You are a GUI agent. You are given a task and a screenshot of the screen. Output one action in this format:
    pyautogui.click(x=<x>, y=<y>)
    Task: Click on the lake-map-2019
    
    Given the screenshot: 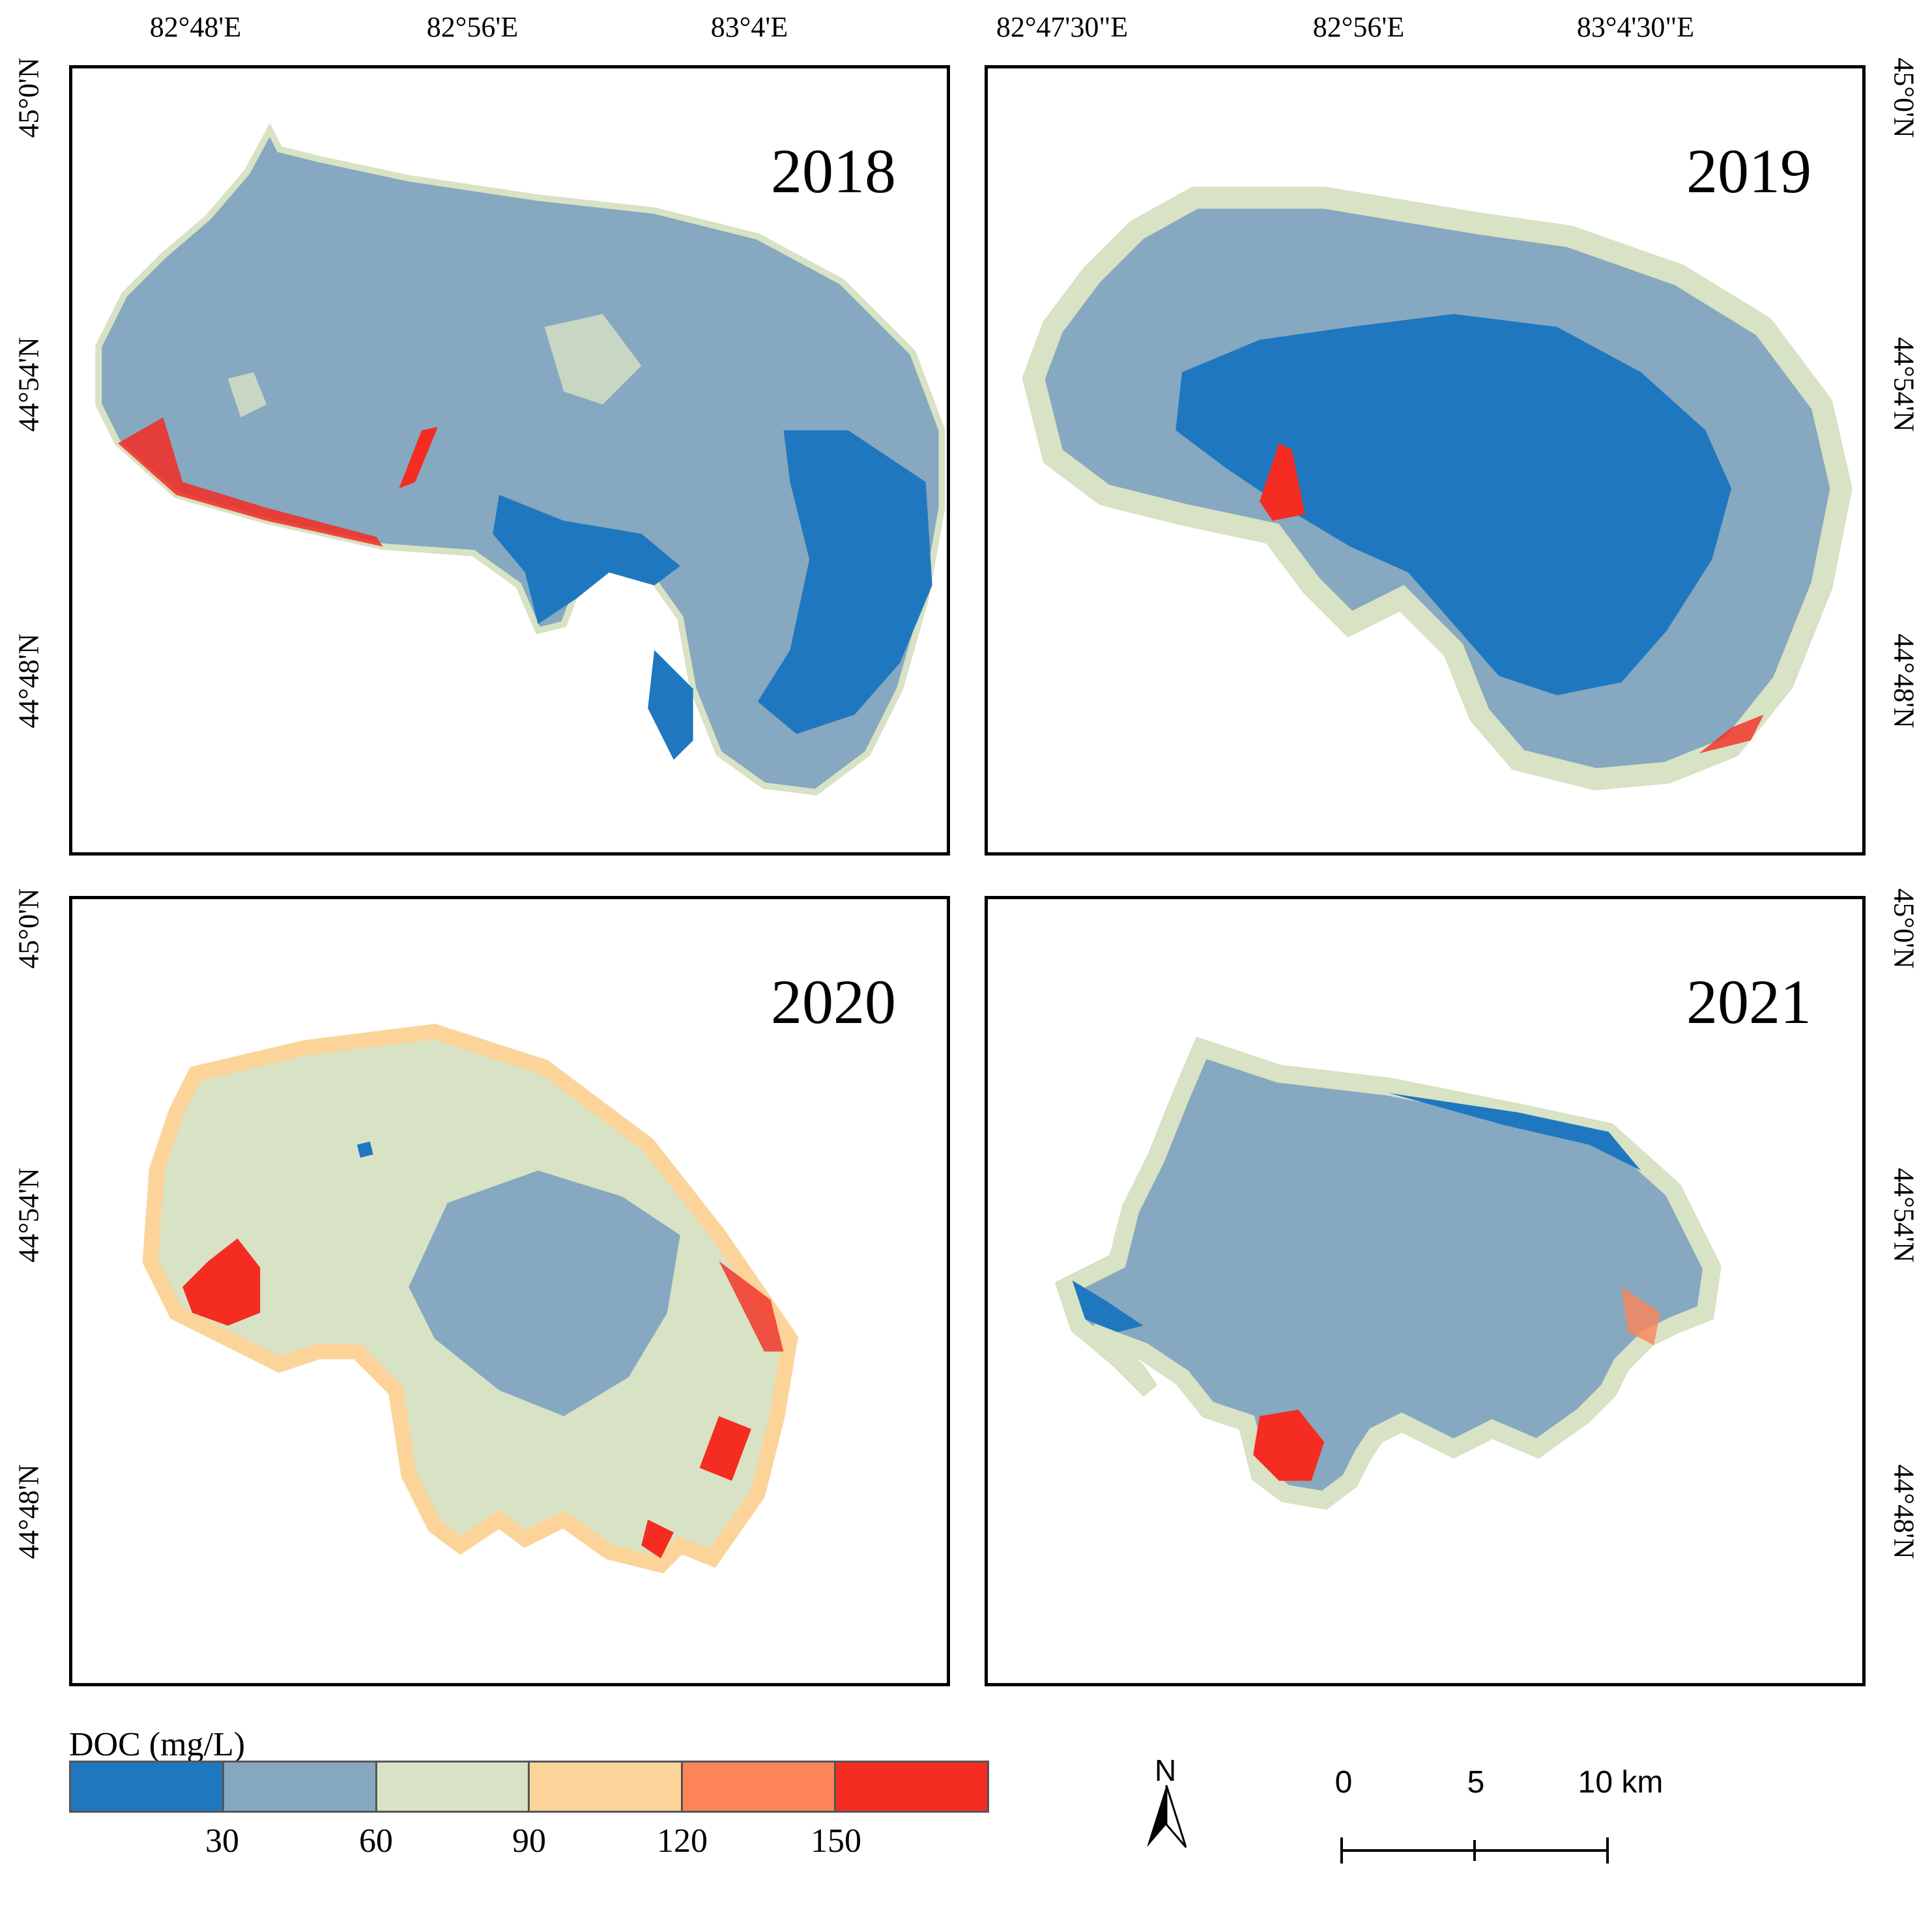 What is the action you would take?
    pyautogui.click(x=1437, y=488)
    